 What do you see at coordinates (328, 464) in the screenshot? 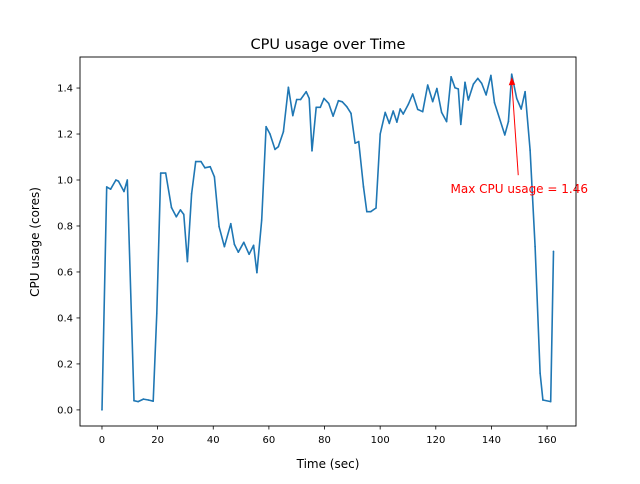
I see `x-axis-label: Time (sec)` at bounding box center [328, 464].